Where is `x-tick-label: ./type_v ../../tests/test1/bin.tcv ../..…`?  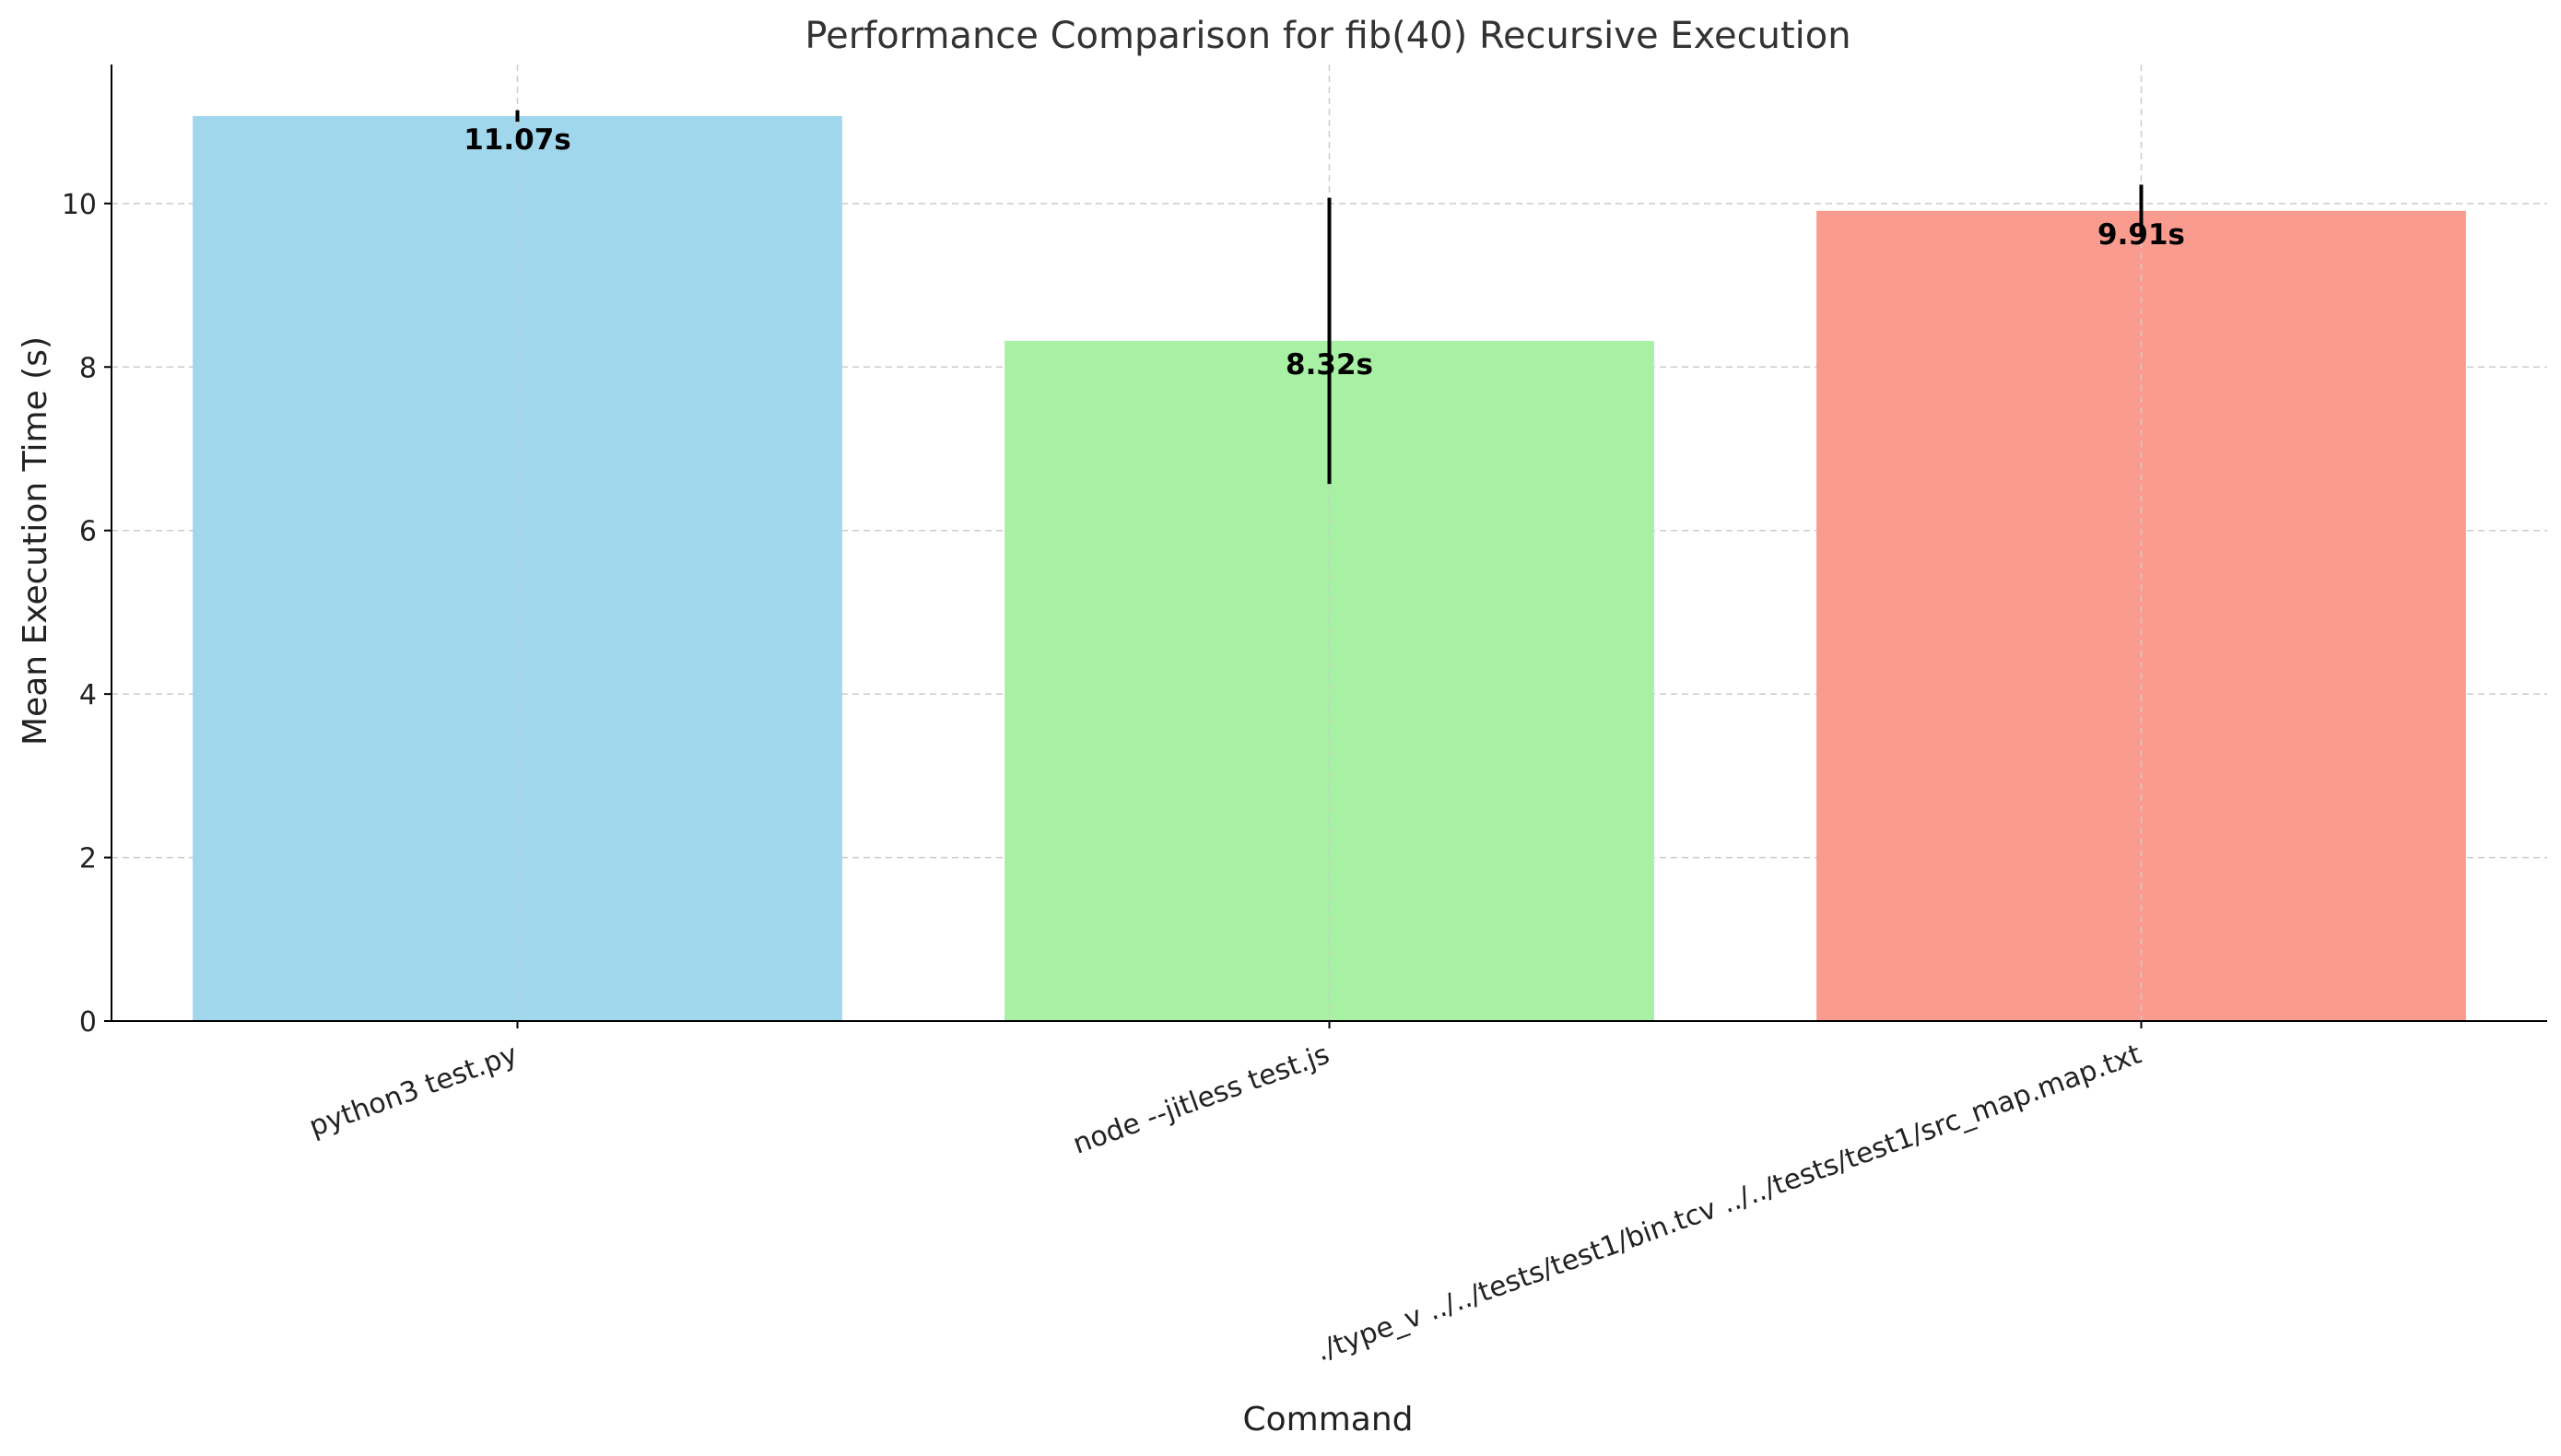 x-tick-label: ./type_v ../../tests/test1/bin.tcv ../..… is located at coordinates (1729, 1203).